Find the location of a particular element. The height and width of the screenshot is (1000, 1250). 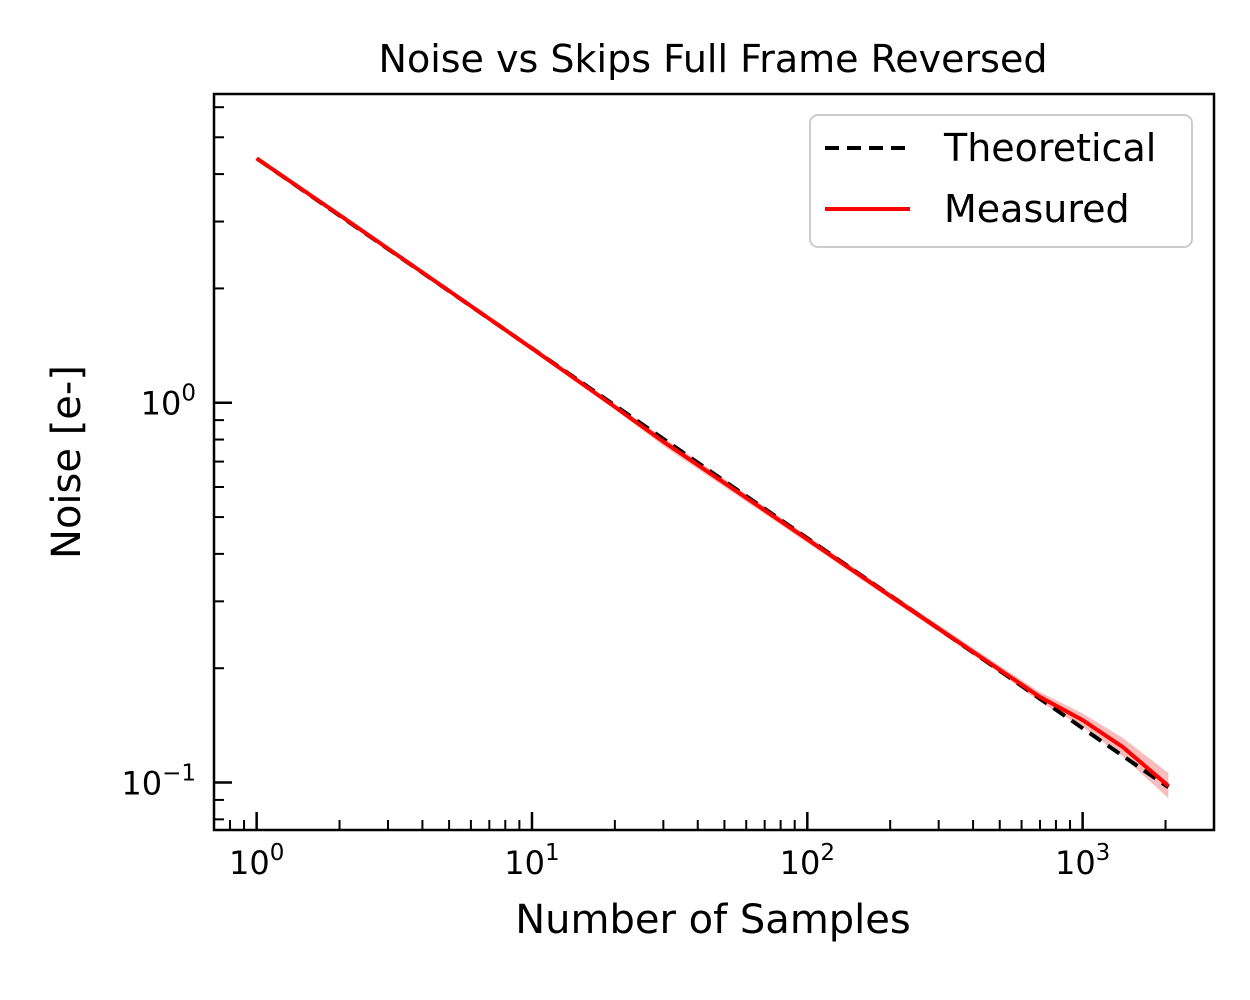

x-axis-label: Number of Samples is located at coordinates (713, 920).